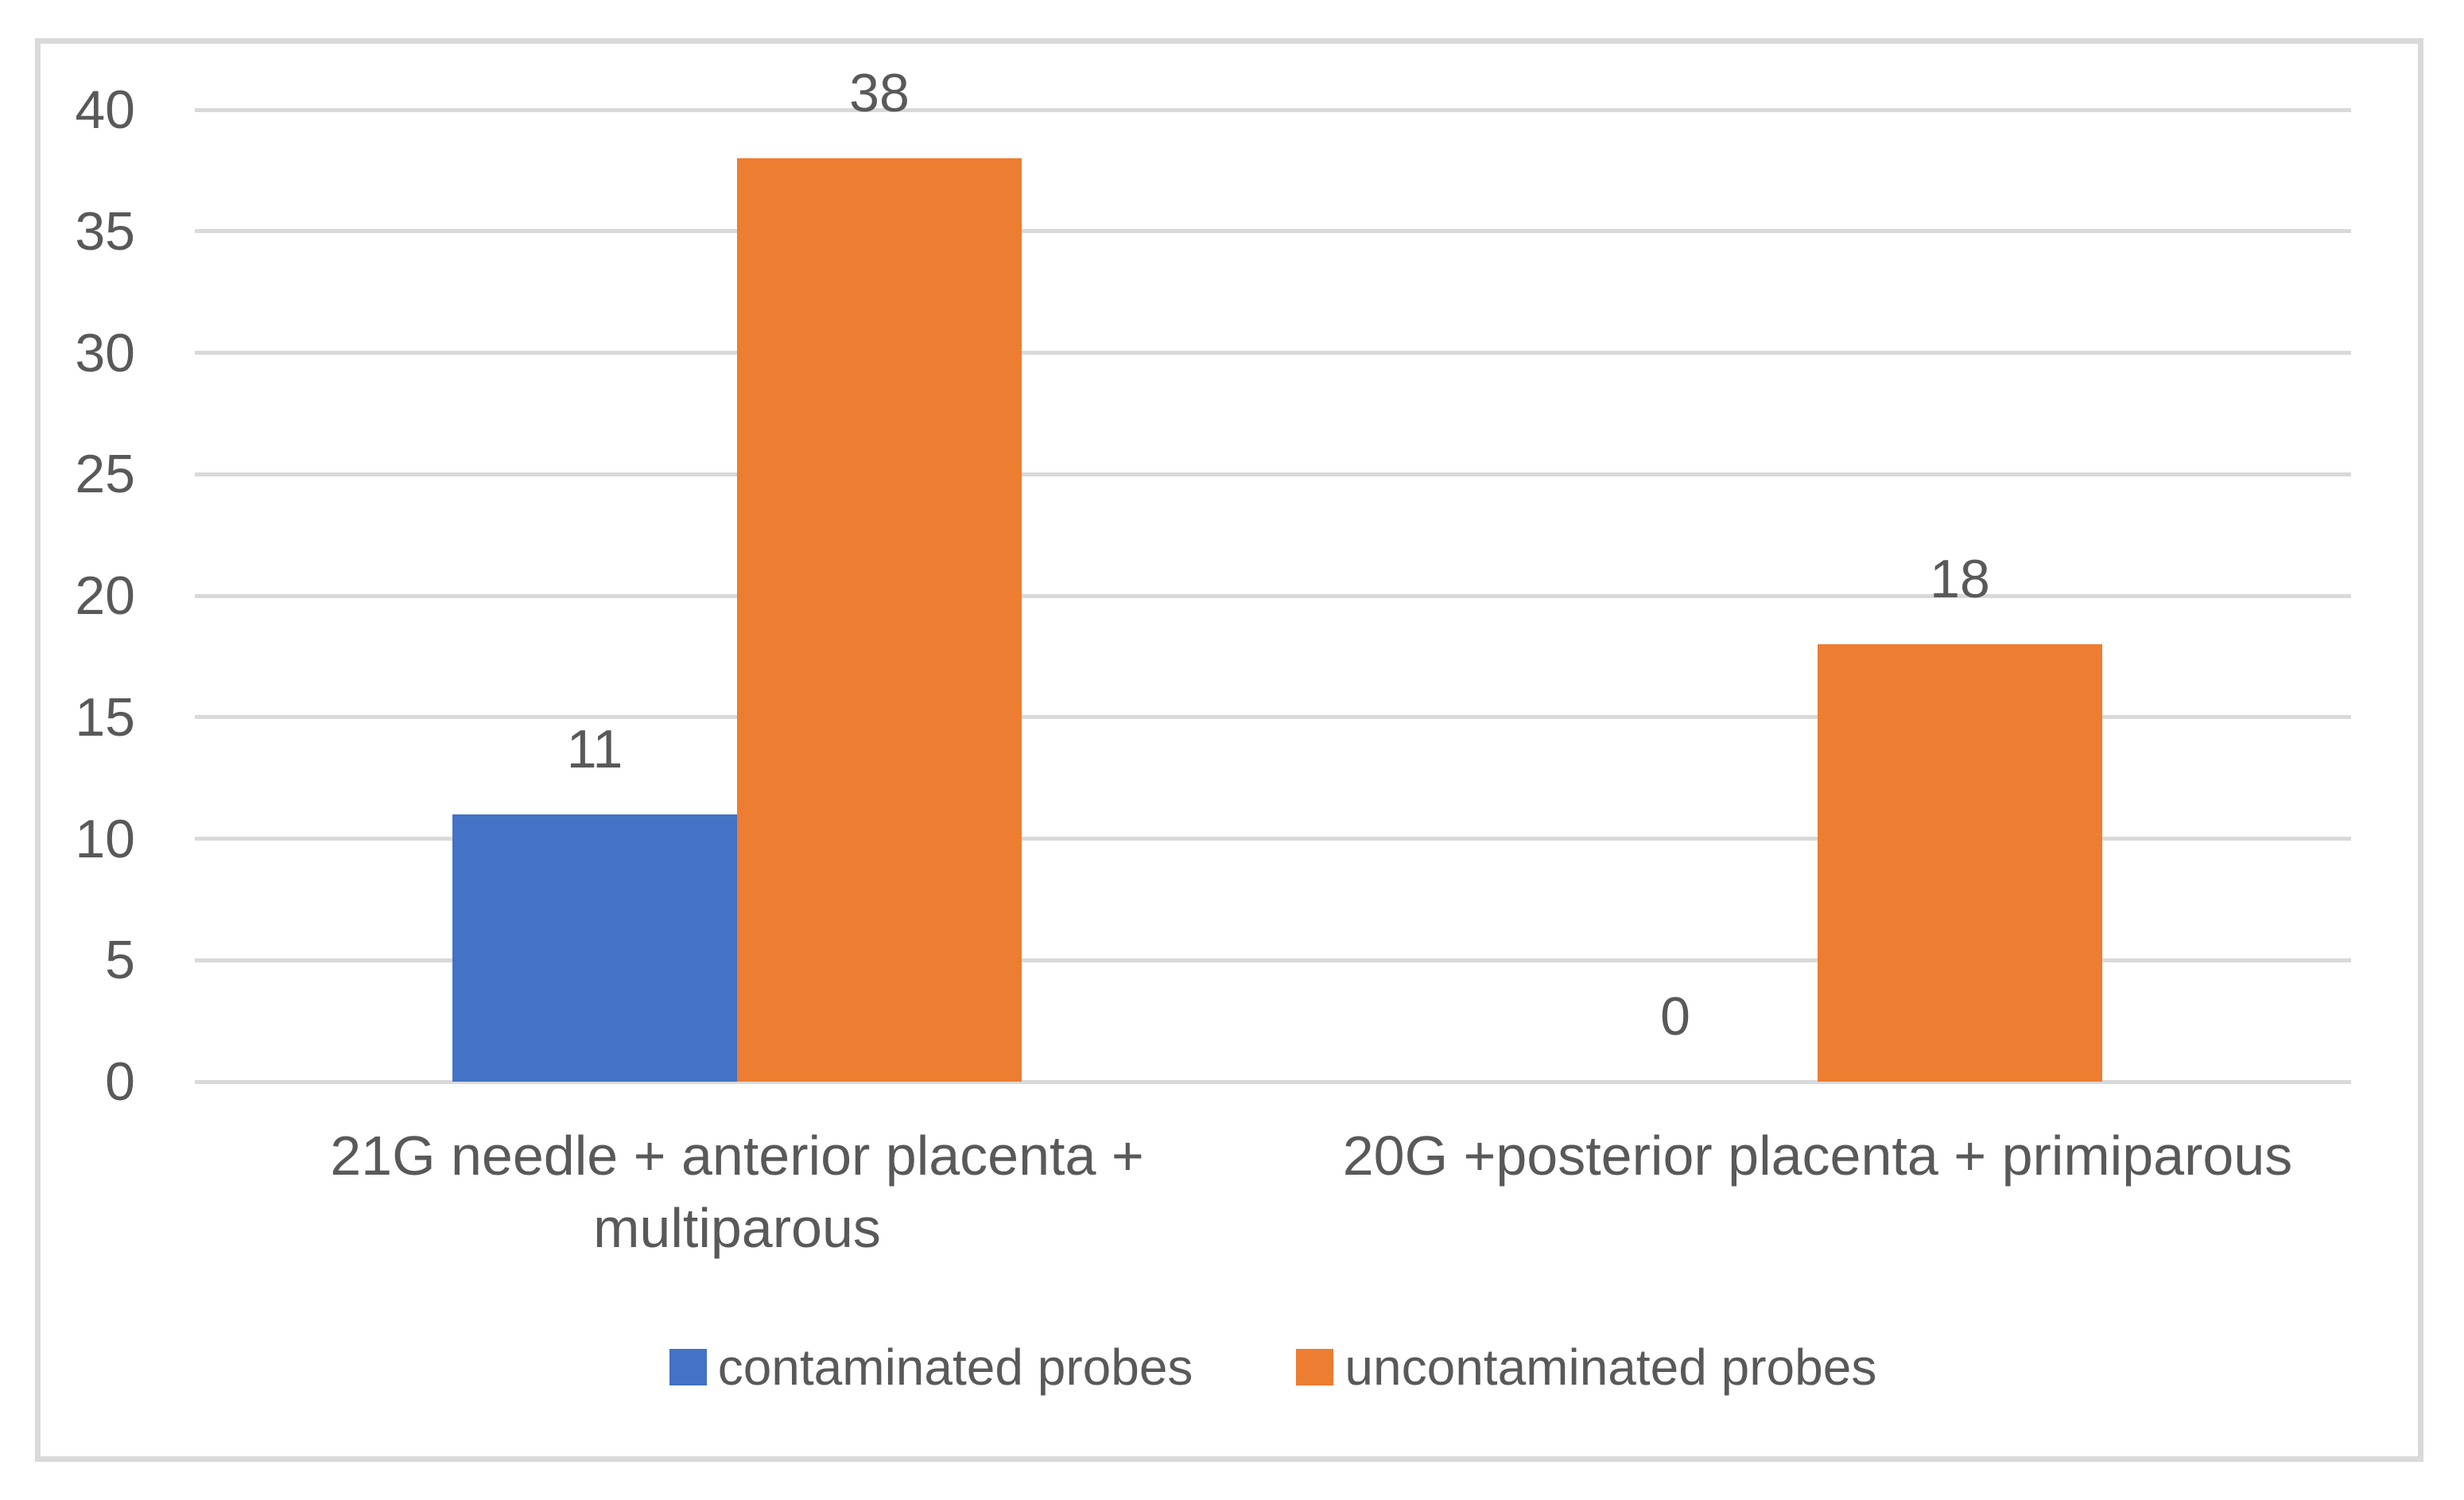 The height and width of the screenshot is (1500, 2464). Describe the element at coordinates (105, 475) in the screenshot. I see `y-tick-label: 25` at that location.